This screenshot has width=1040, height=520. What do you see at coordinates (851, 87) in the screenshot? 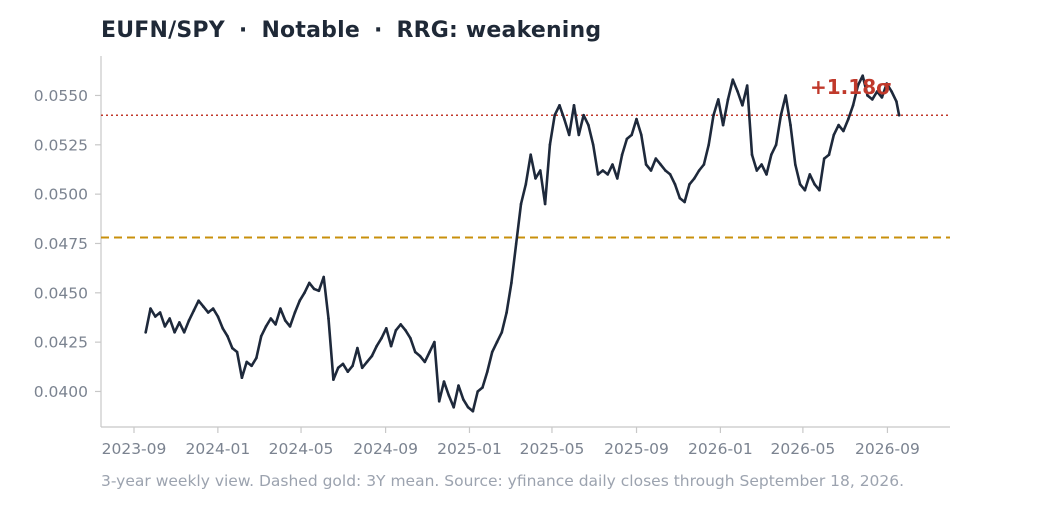
I see `annotations: +1.18σ` at bounding box center [851, 87].